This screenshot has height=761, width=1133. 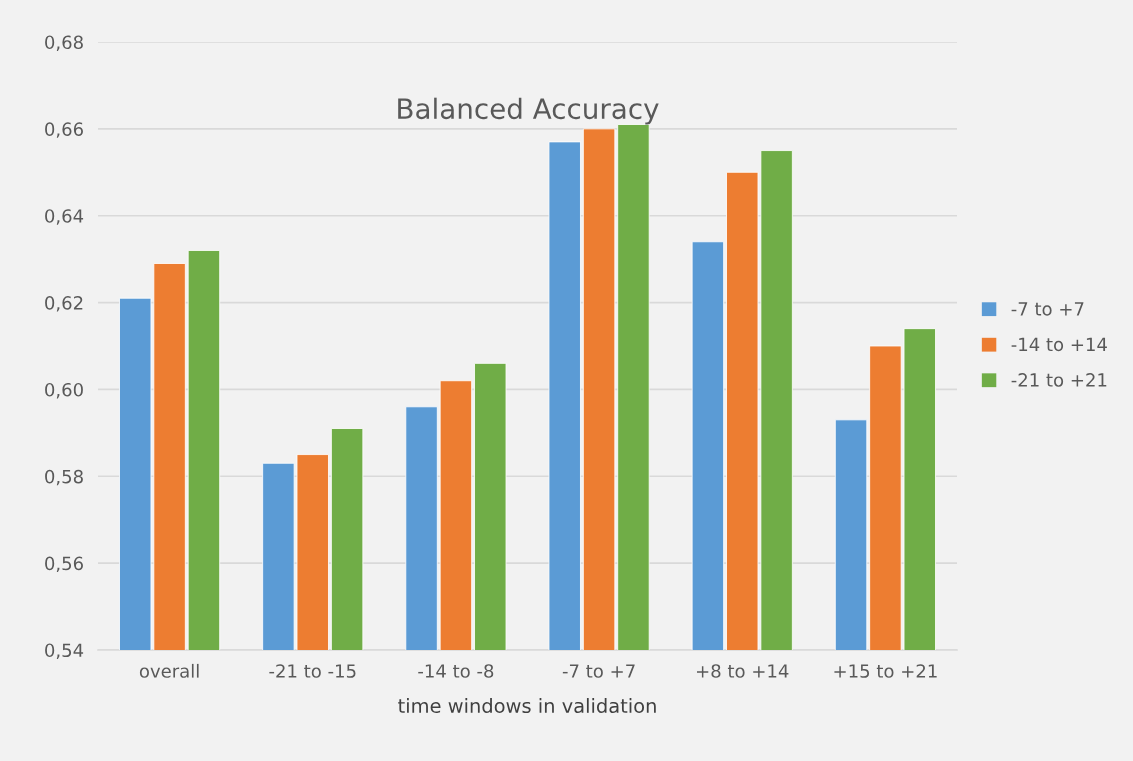 I want to click on y-tick-label: 0,68, so click(x=64, y=43).